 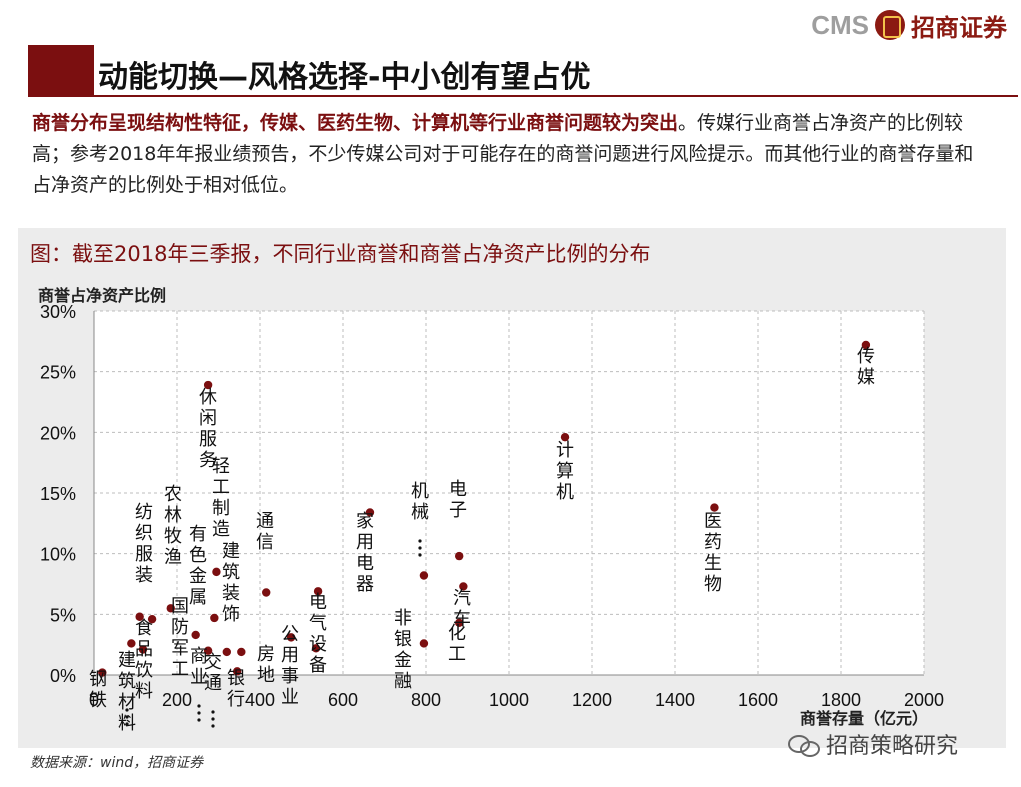 What do you see at coordinates (177, 700) in the screenshot?
I see `x-tick-label: 200` at bounding box center [177, 700].